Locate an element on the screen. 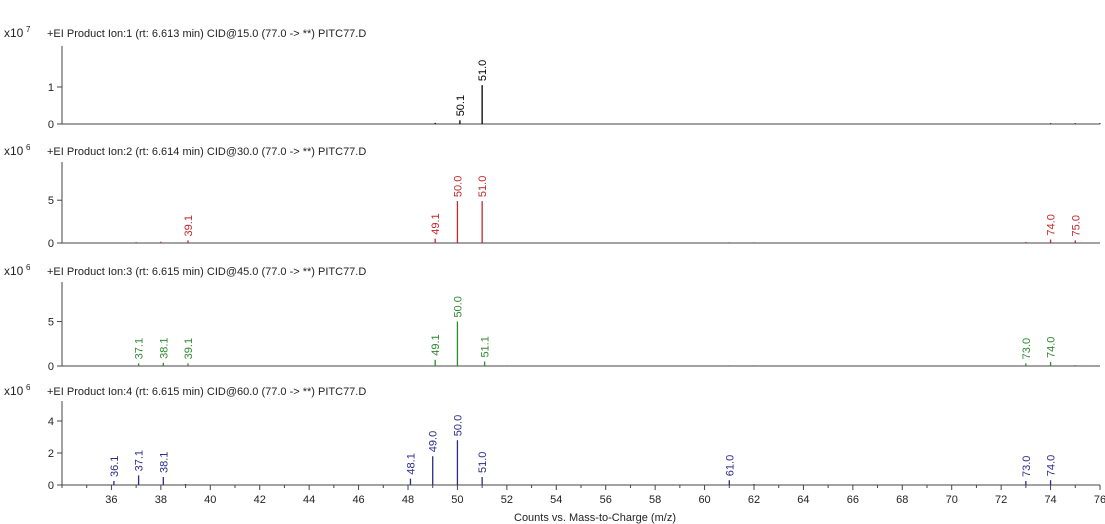  peak-label: 36.1 is located at coordinates (115, 466).